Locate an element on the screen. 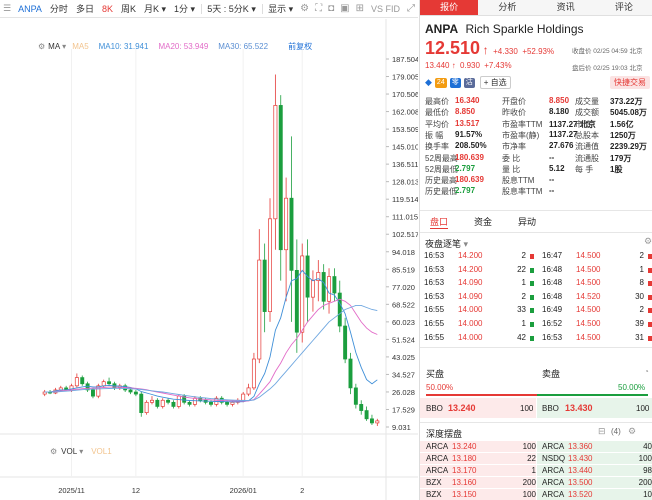 This screenshot has width=652, height=500. depth-size: 40 is located at coordinates (647, 446).